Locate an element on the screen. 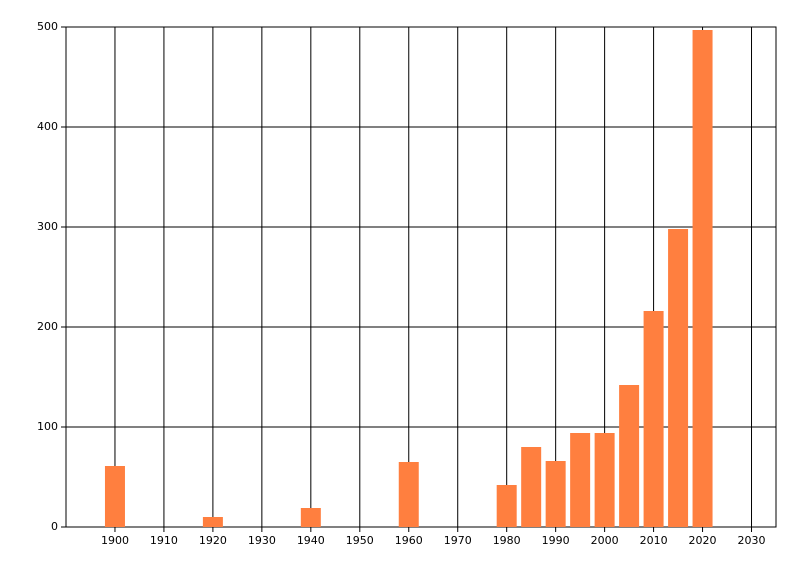 The image size is (800, 576). x-tick-label: 2000 is located at coordinates (605, 540).